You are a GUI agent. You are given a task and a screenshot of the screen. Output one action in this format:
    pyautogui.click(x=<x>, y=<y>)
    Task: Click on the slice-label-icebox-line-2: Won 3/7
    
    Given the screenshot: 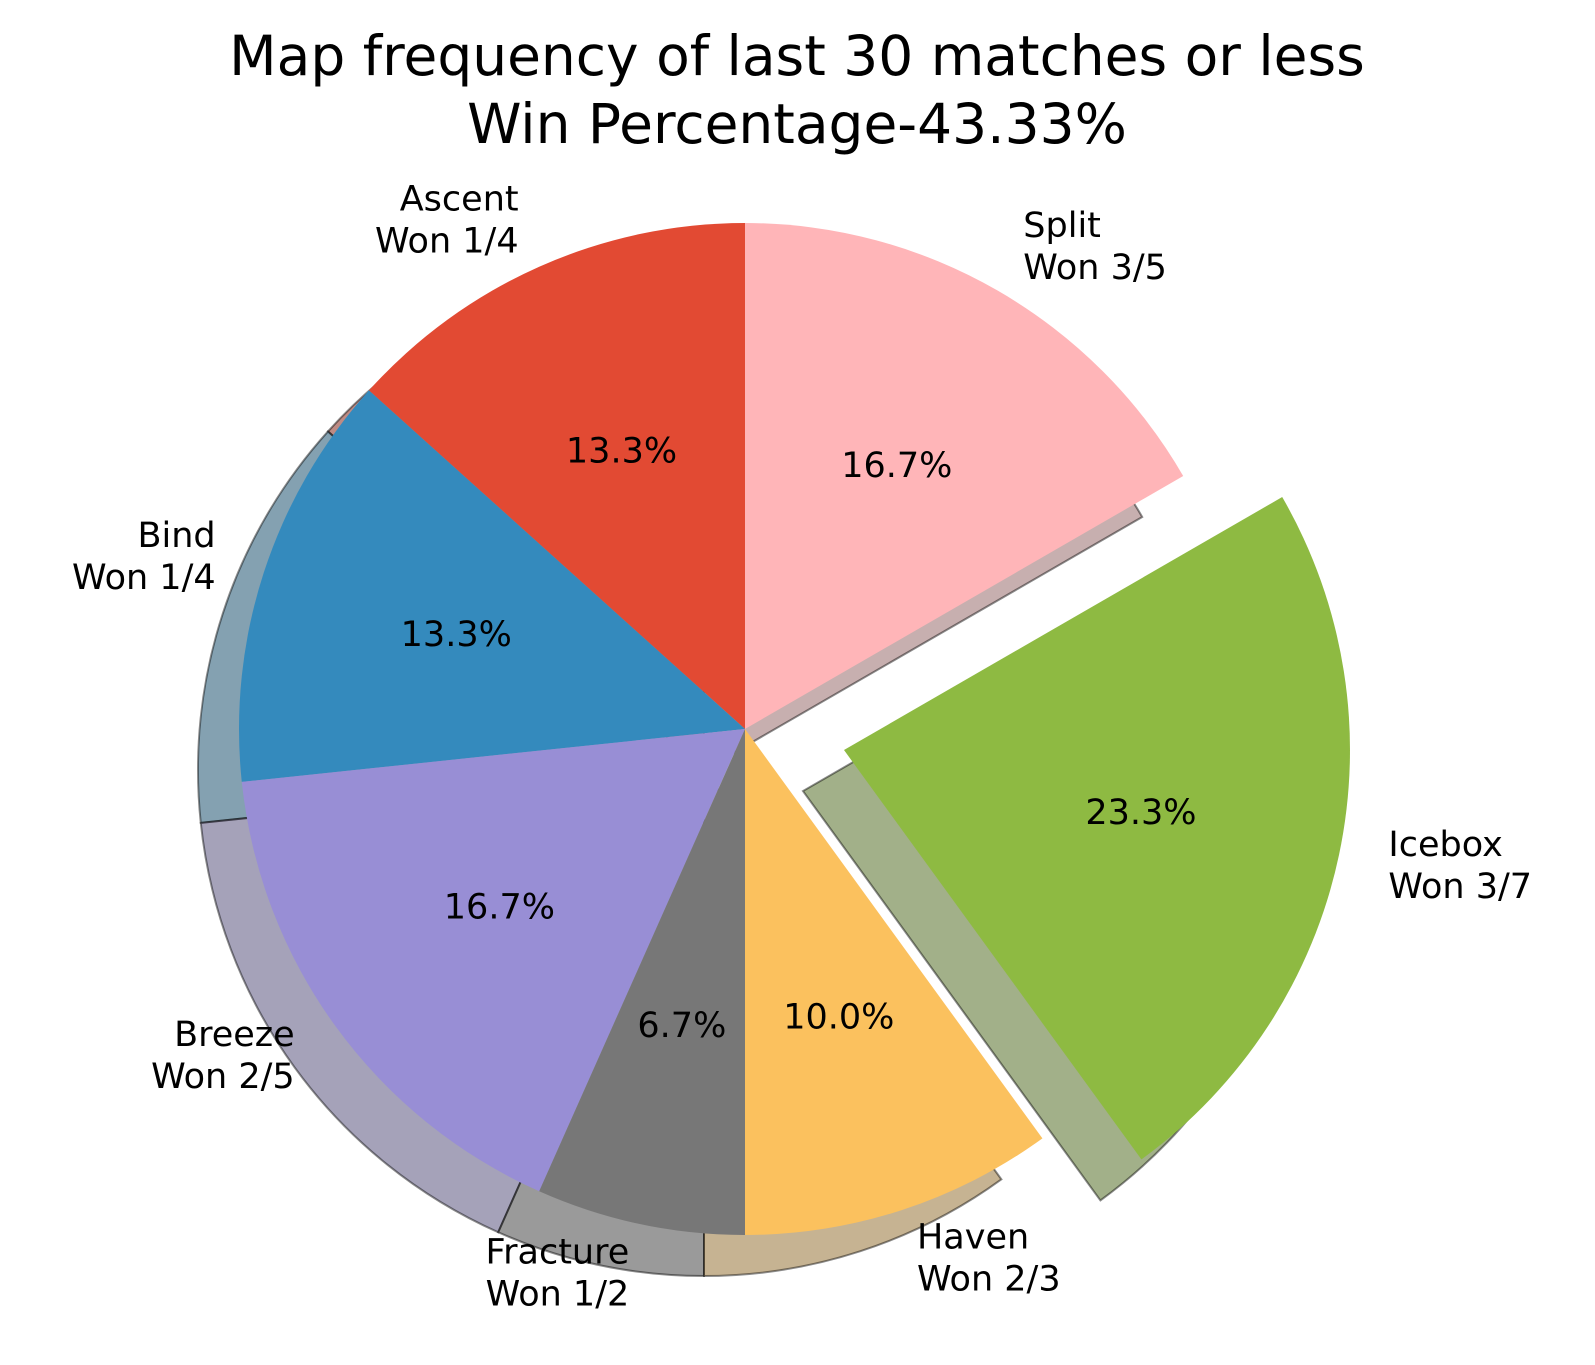 What is the action you would take?
    pyautogui.click(x=1460, y=887)
    